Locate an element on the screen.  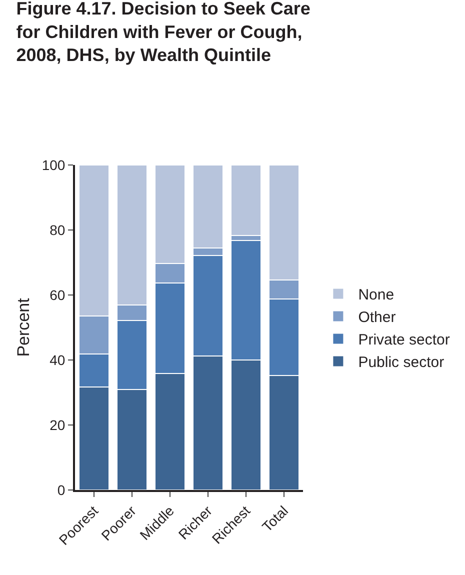
legend-label: Public sector is located at coordinates (401, 363).